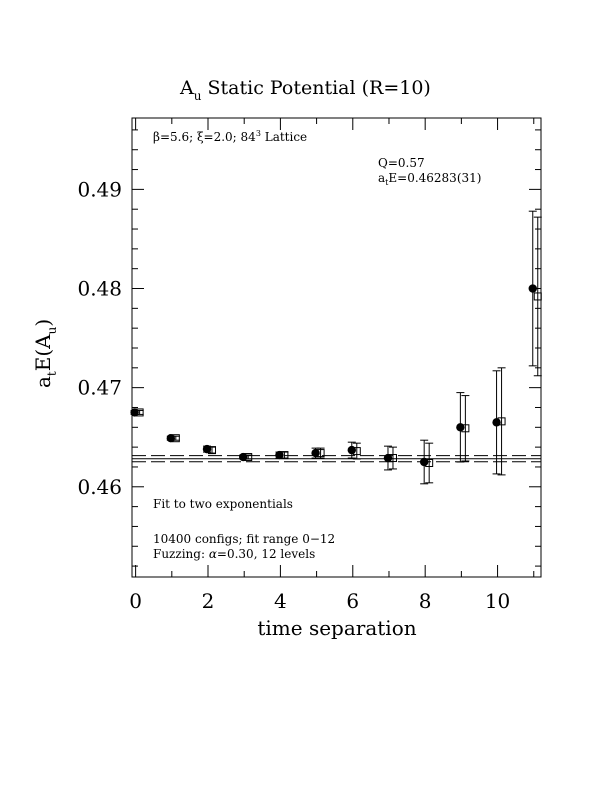 The width and height of the screenshot is (612, 792). Describe the element at coordinates (45, 353) in the screenshot. I see `y-axis-label: atE(Au)` at that location.